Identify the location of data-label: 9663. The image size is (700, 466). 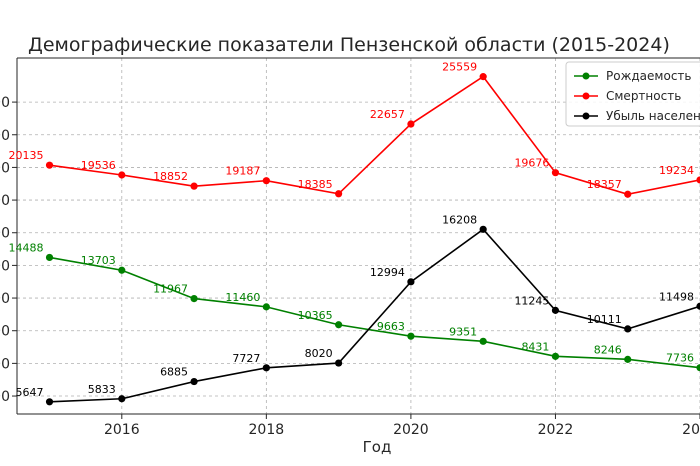
(391, 326).